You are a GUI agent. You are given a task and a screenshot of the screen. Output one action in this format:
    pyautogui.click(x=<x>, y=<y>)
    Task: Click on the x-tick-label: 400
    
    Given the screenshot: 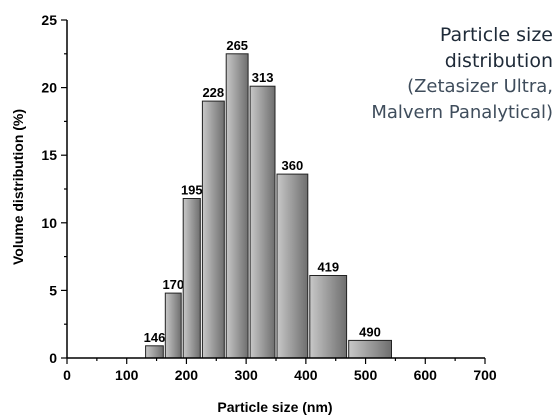 What is the action you would take?
    pyautogui.click(x=306, y=375)
    